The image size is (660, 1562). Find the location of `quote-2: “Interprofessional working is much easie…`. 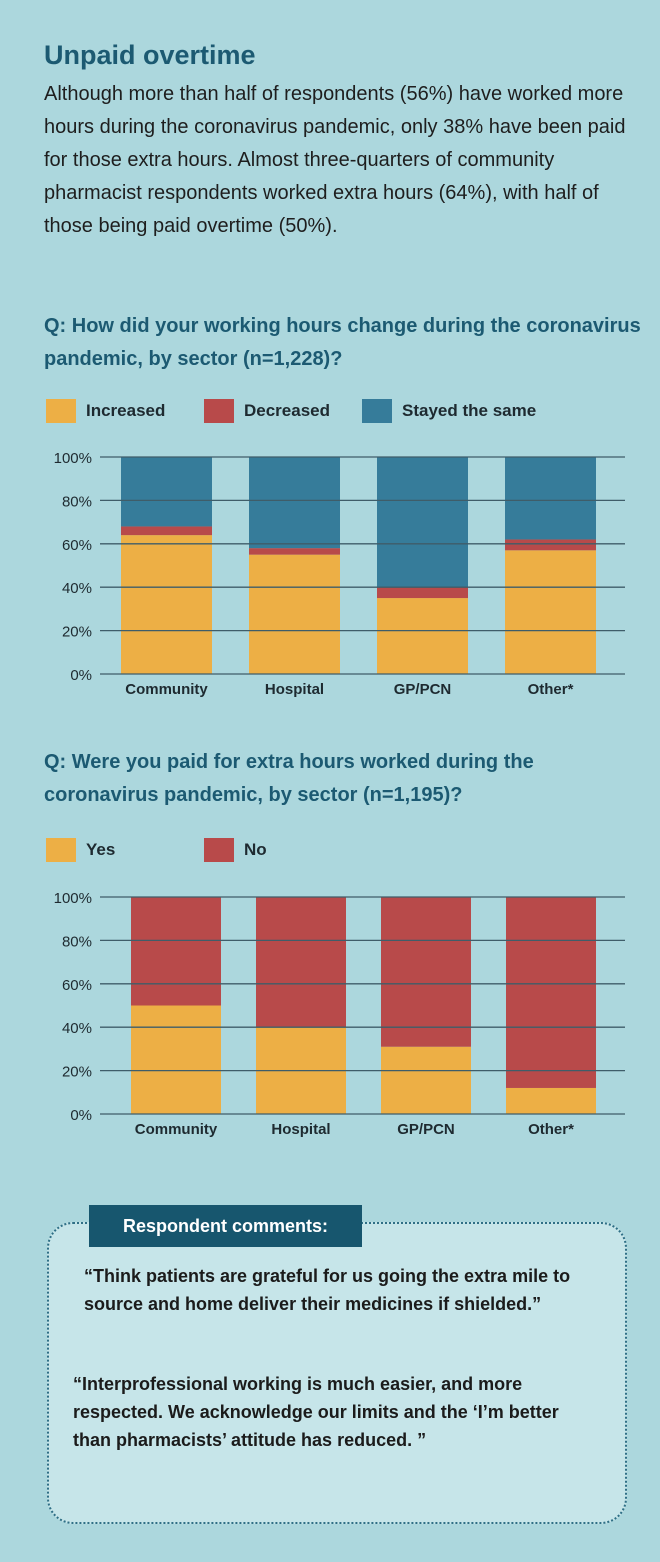

quote-2: “Interprofessional working is much easie… is located at coordinates (316, 1412).